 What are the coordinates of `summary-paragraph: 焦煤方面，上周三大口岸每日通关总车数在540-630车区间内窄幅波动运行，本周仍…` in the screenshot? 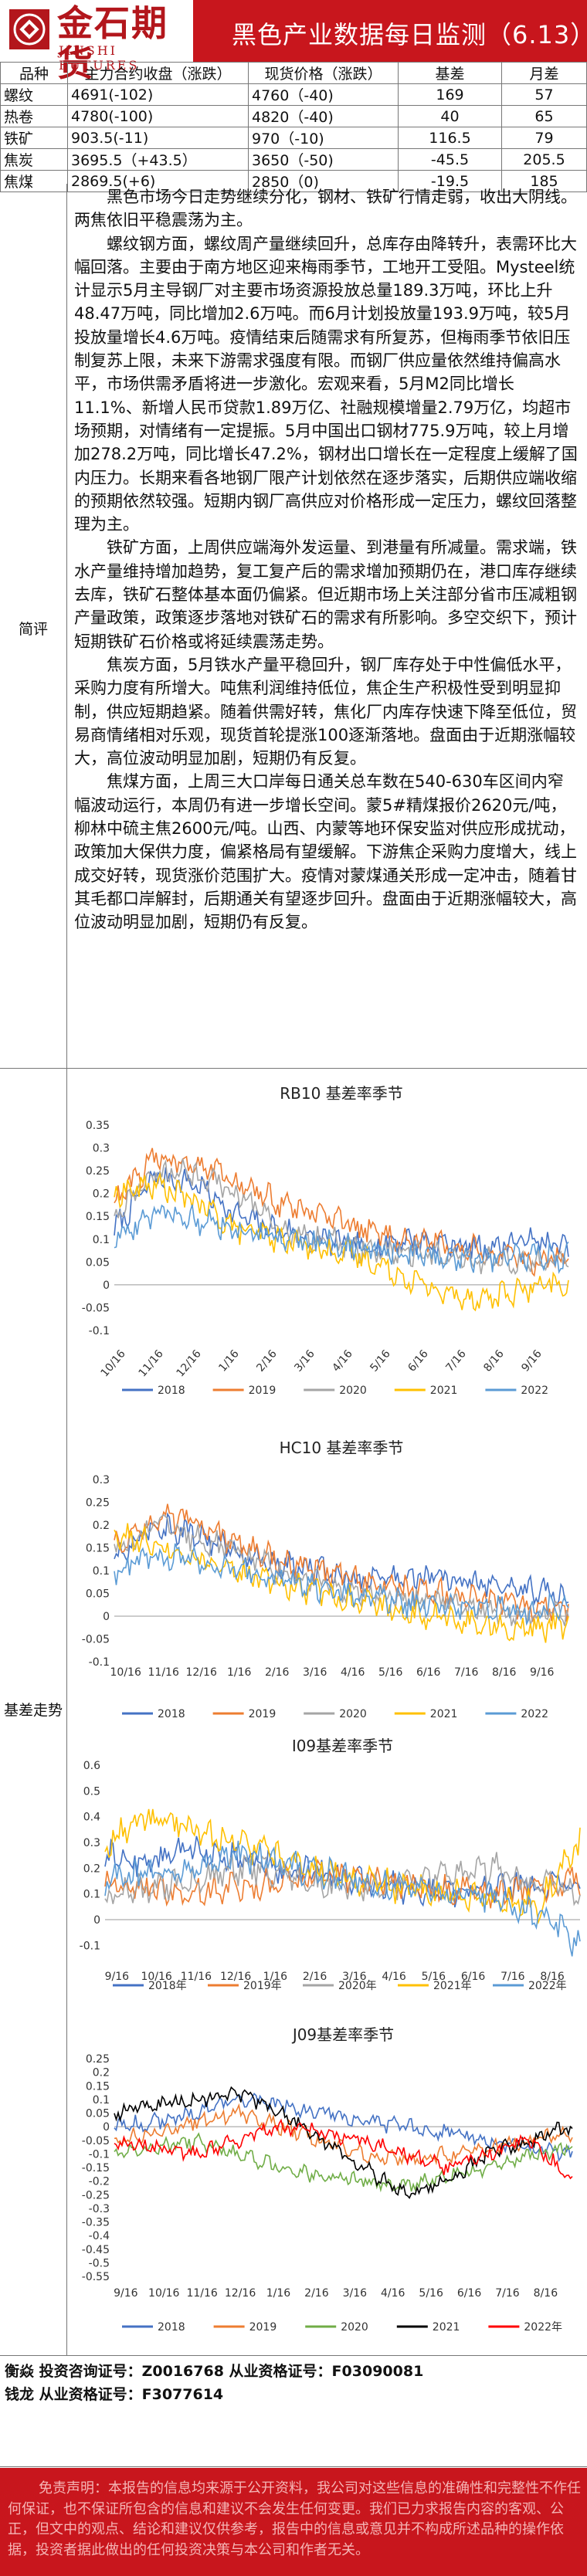 It's located at (325, 852).